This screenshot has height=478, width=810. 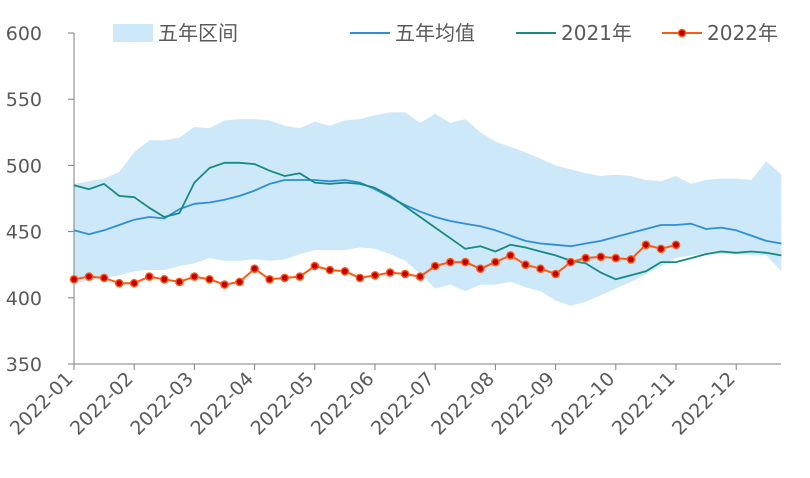 I want to click on x-tick-label: 2022-02, so click(x=102, y=404).